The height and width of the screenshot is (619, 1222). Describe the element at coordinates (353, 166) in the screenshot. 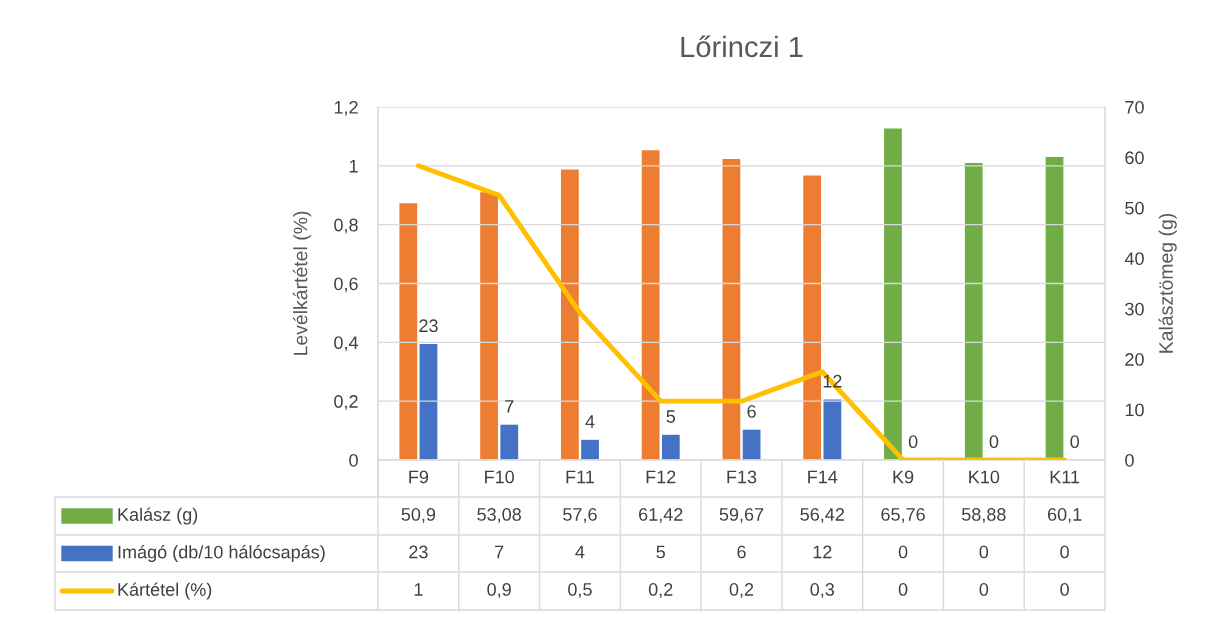

I see `y-tick-label: 1` at that location.